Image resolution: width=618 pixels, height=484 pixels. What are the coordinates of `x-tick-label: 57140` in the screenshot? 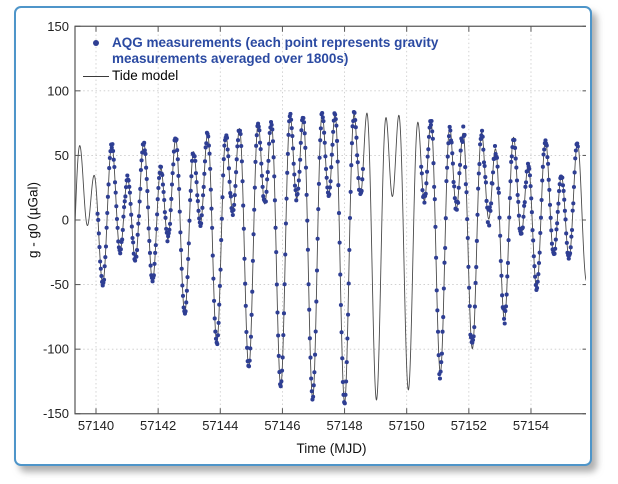 It's located at (96, 425).